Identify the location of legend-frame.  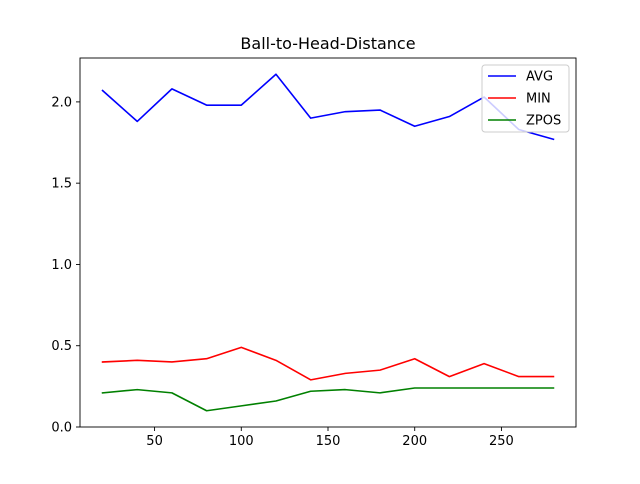
(525, 98).